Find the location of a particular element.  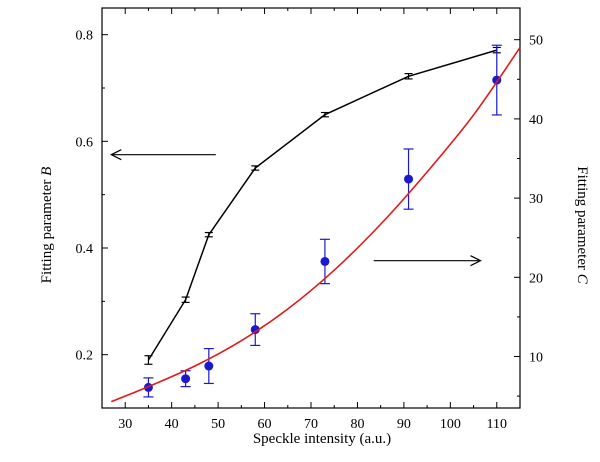

y-right-tick-label: 50 is located at coordinates (536, 41).